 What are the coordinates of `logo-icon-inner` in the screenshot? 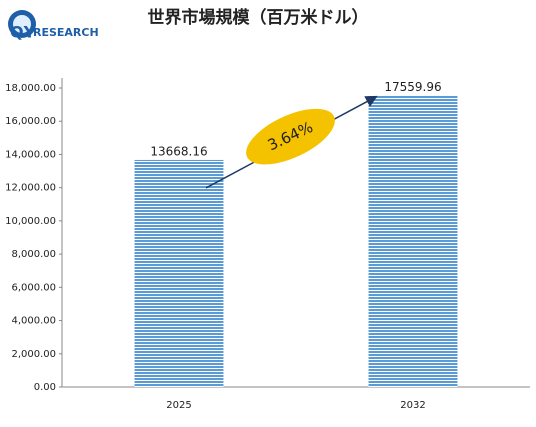 It's located at (22, 24).